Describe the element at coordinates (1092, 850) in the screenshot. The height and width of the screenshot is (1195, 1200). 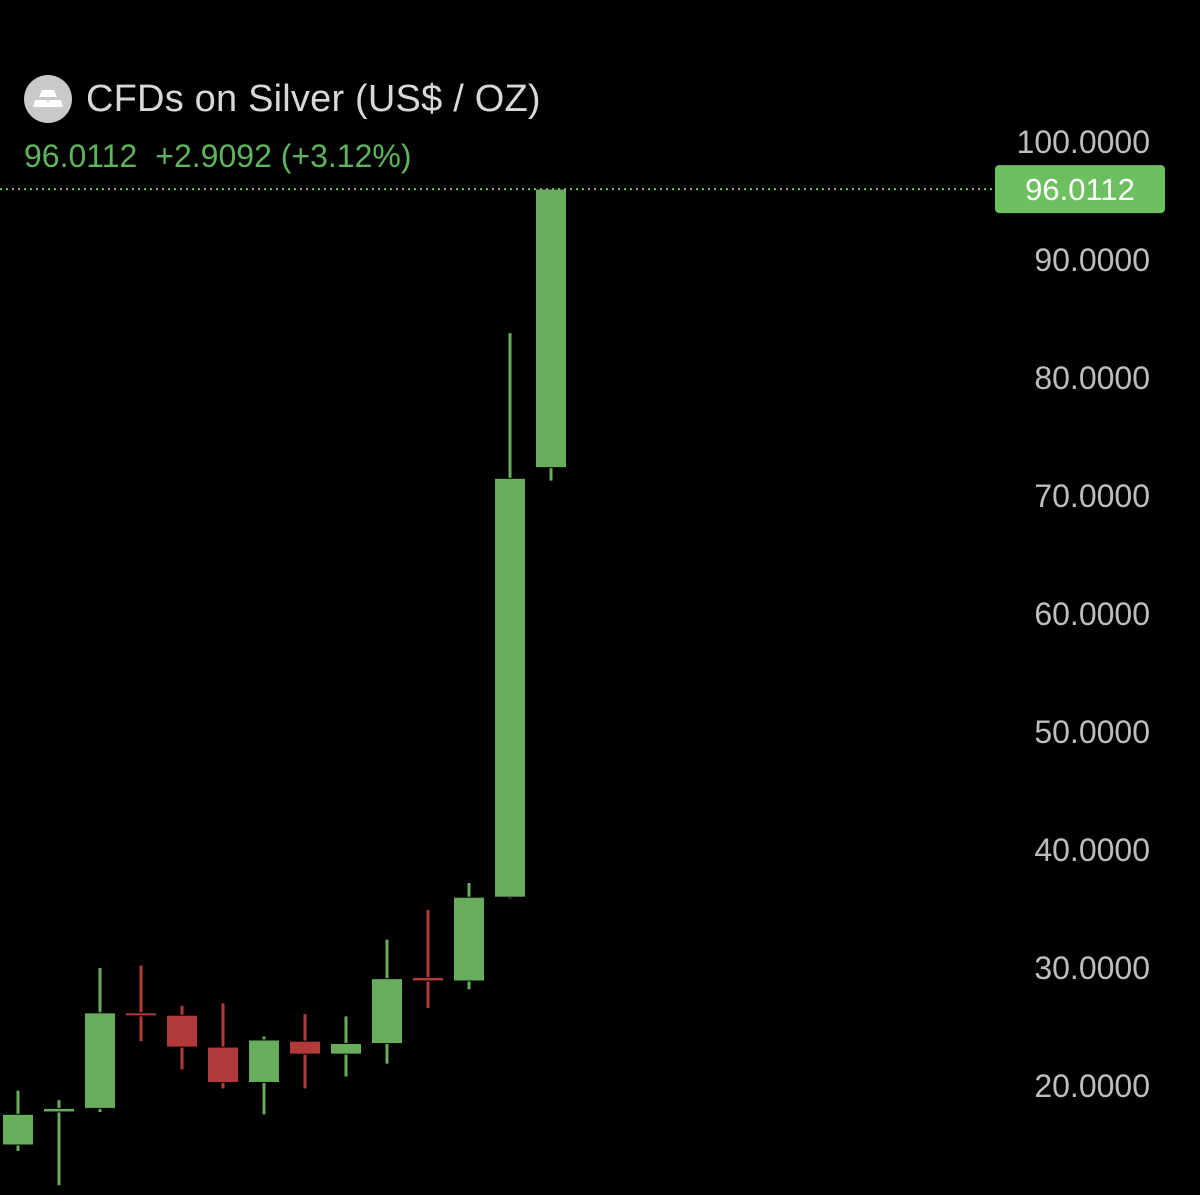
I see `y-tick-label: 40.0000` at that location.